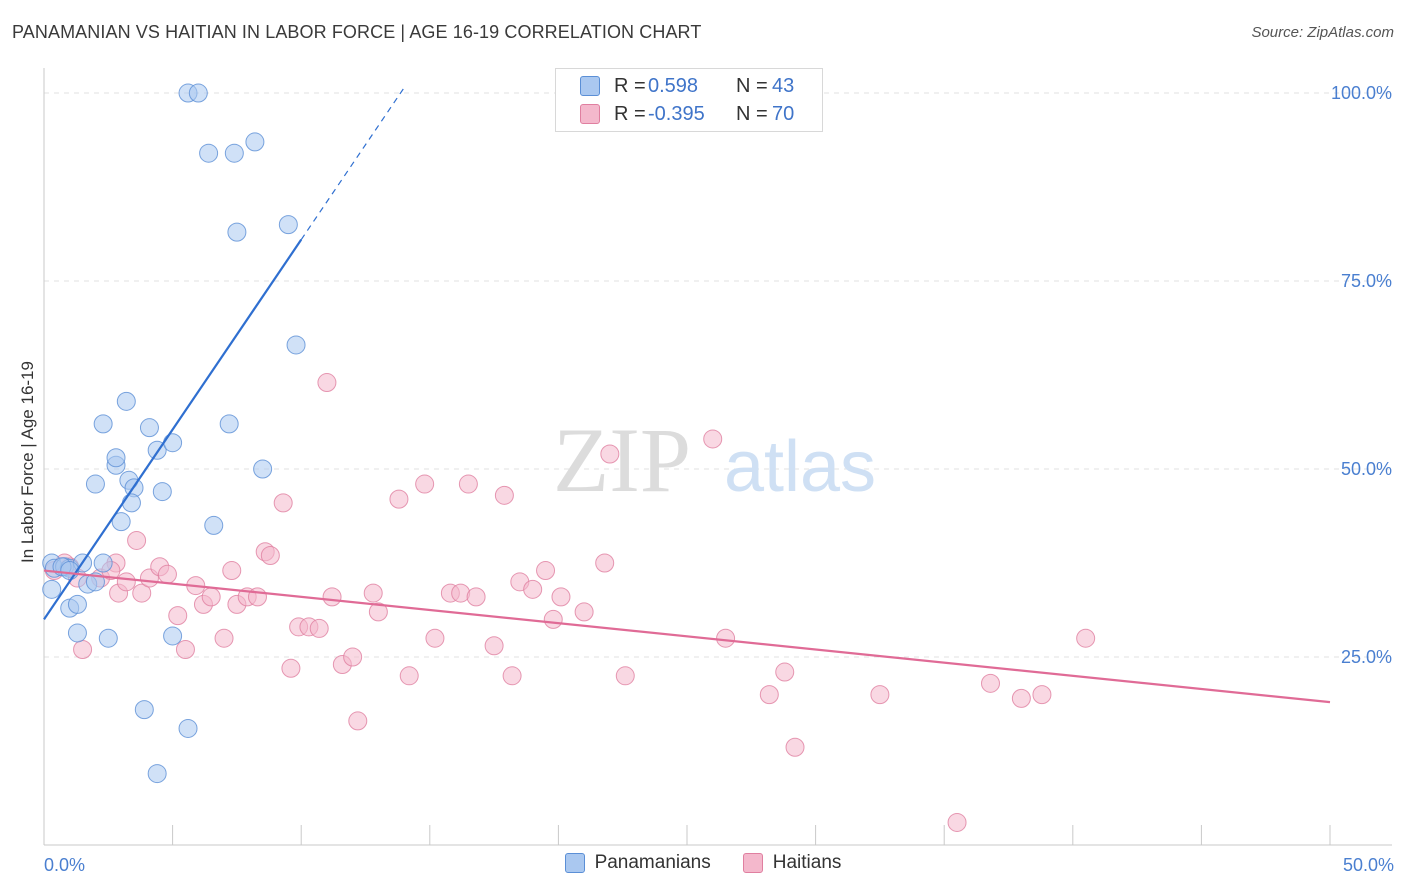 The width and height of the screenshot is (1406, 892). I want to click on panamanians-points, so click(174, 433).